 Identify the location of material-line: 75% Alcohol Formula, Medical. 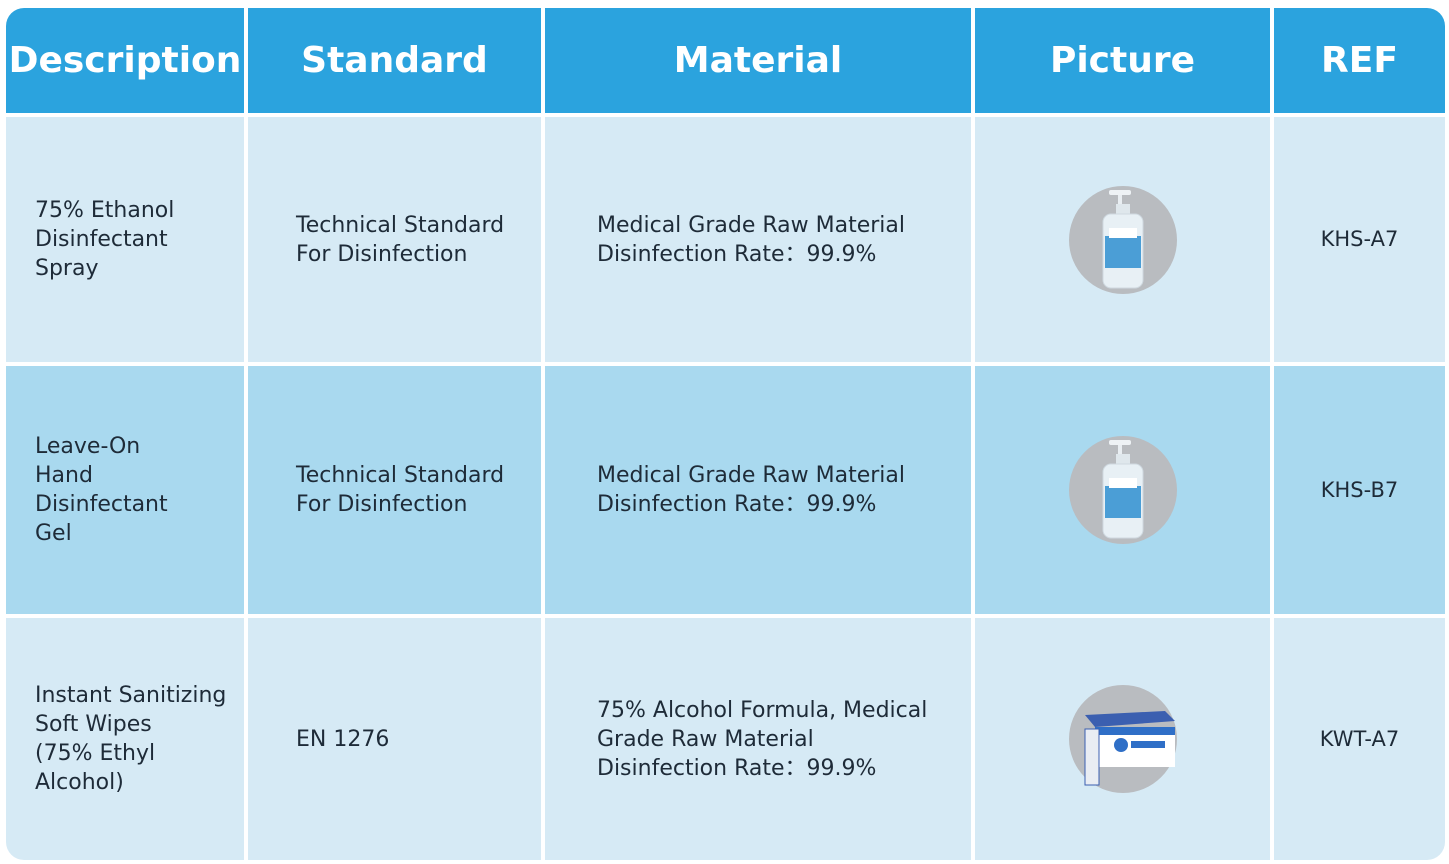
(762, 710).